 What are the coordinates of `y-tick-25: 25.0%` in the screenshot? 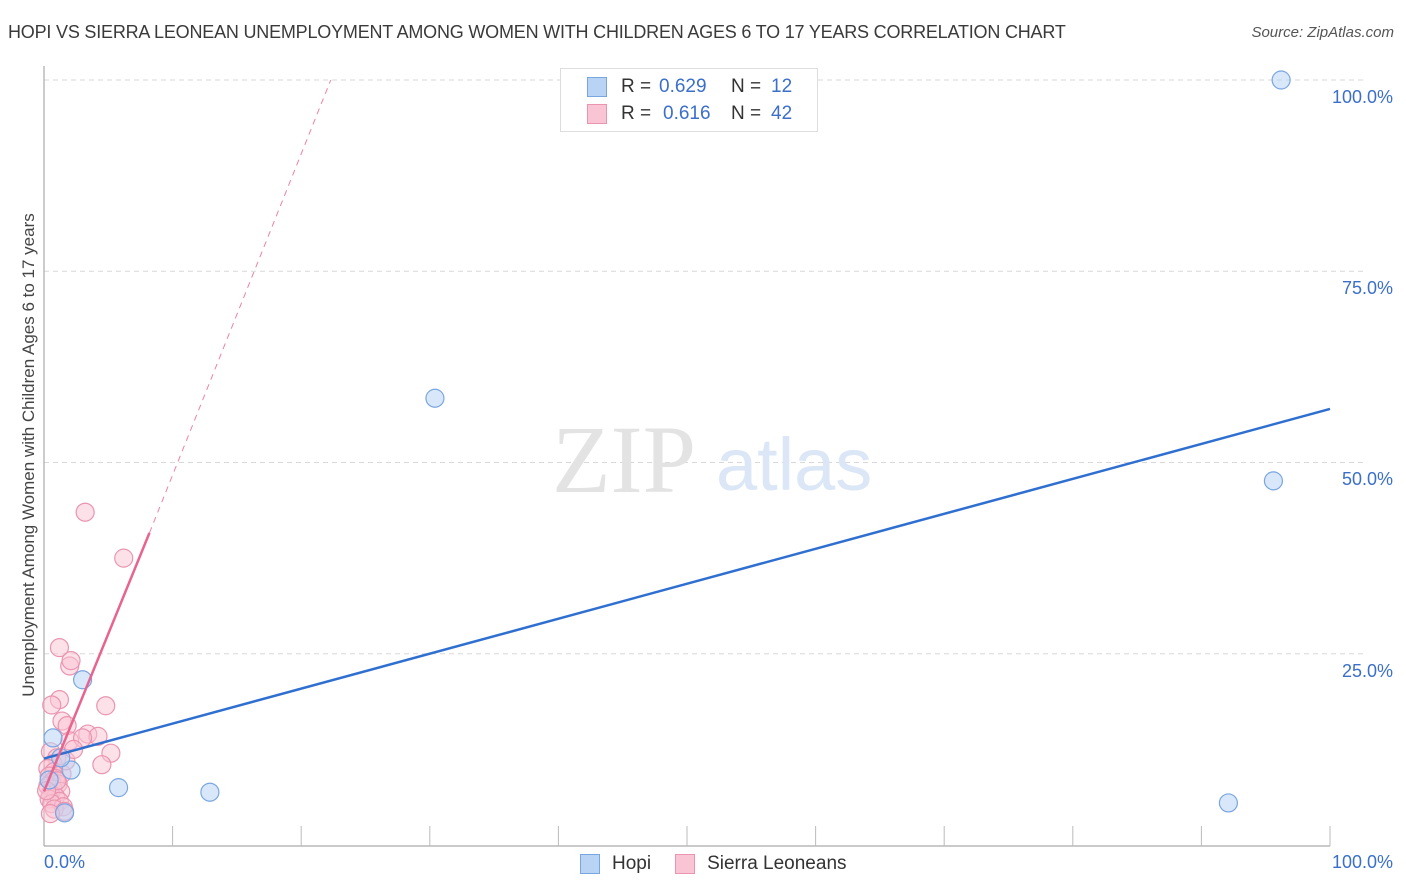 It's located at (1367, 671).